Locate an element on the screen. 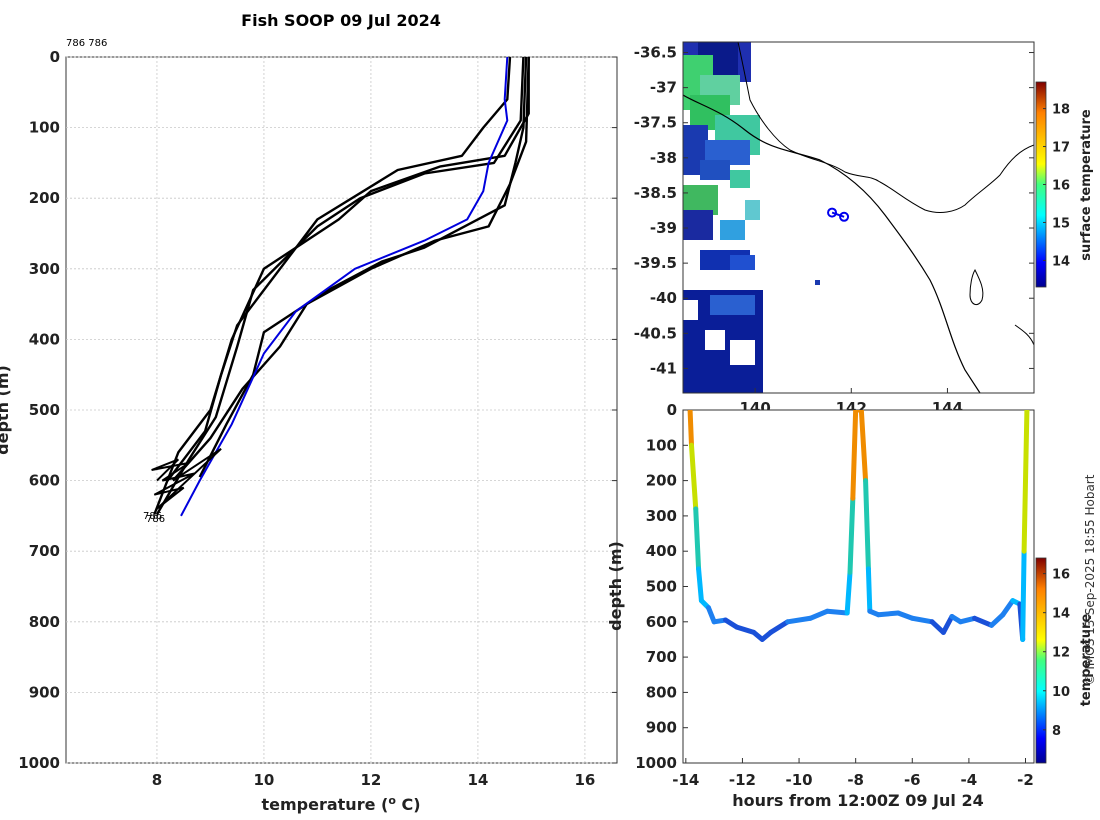 Image resolution: width=1100 pixels, height=820 pixels. x-axis-label: temperature (o C) is located at coordinates (340, 804).